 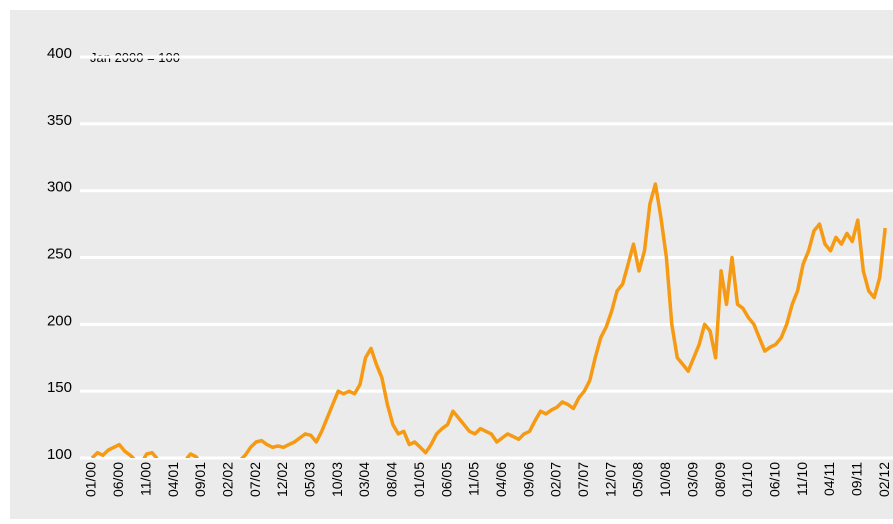 I want to click on x-tick-label: 01/00, so click(x=91, y=479).